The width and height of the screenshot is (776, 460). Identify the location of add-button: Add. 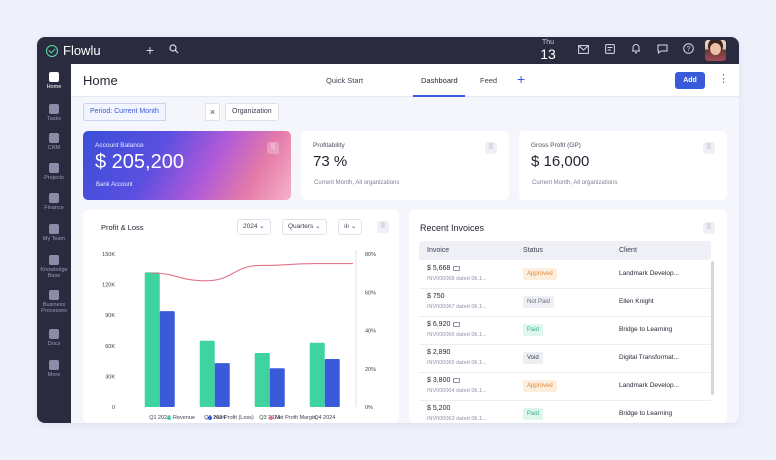
(690, 80).